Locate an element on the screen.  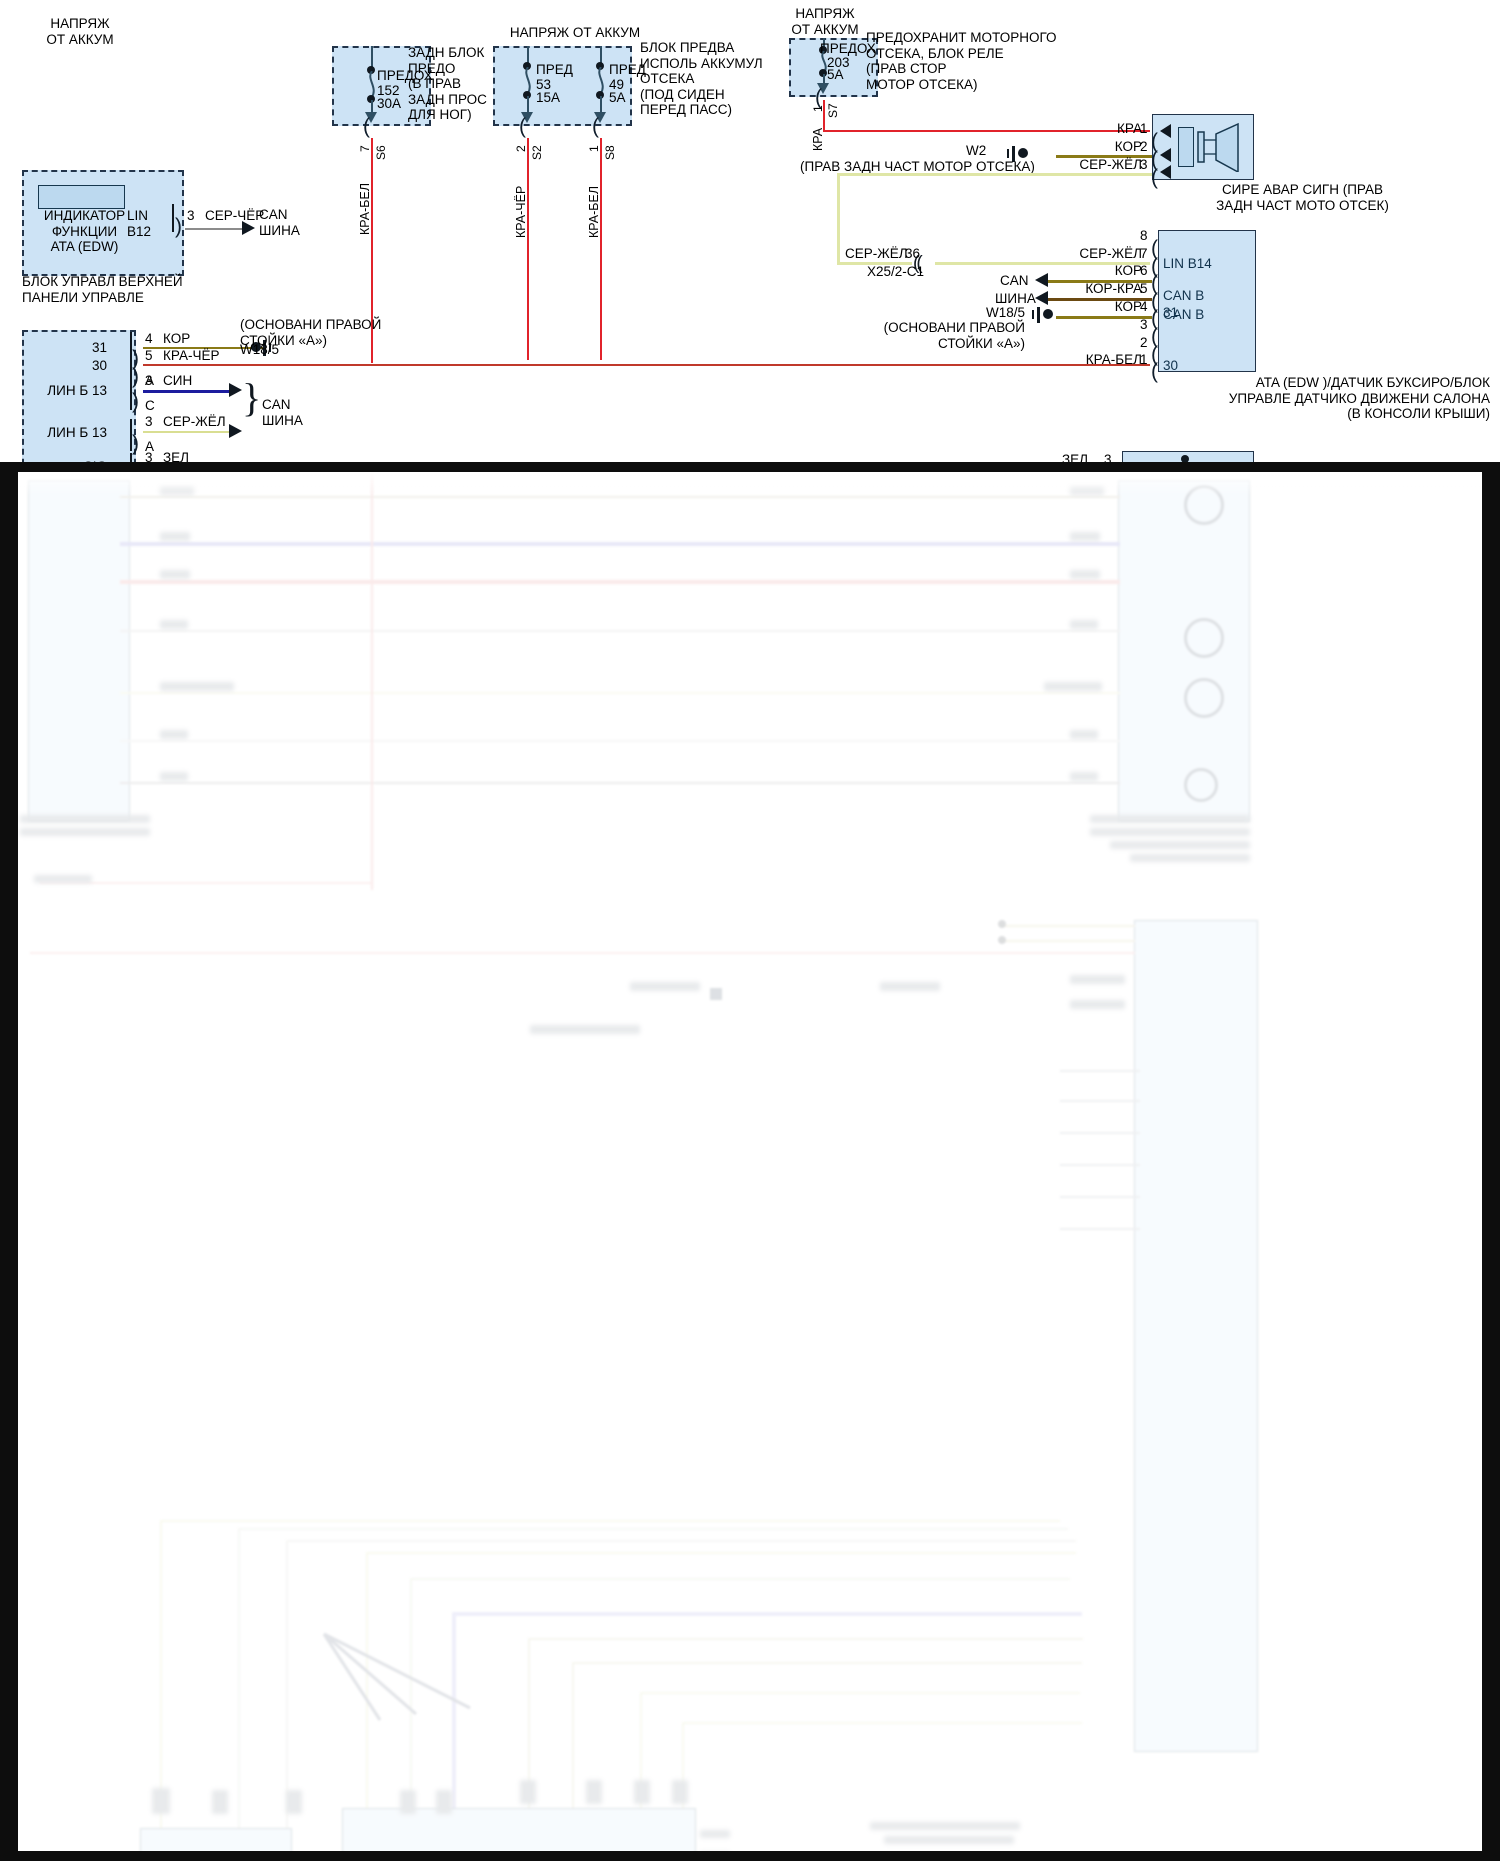
connector-bracket-s8: ) is located at coordinates (595, 128).